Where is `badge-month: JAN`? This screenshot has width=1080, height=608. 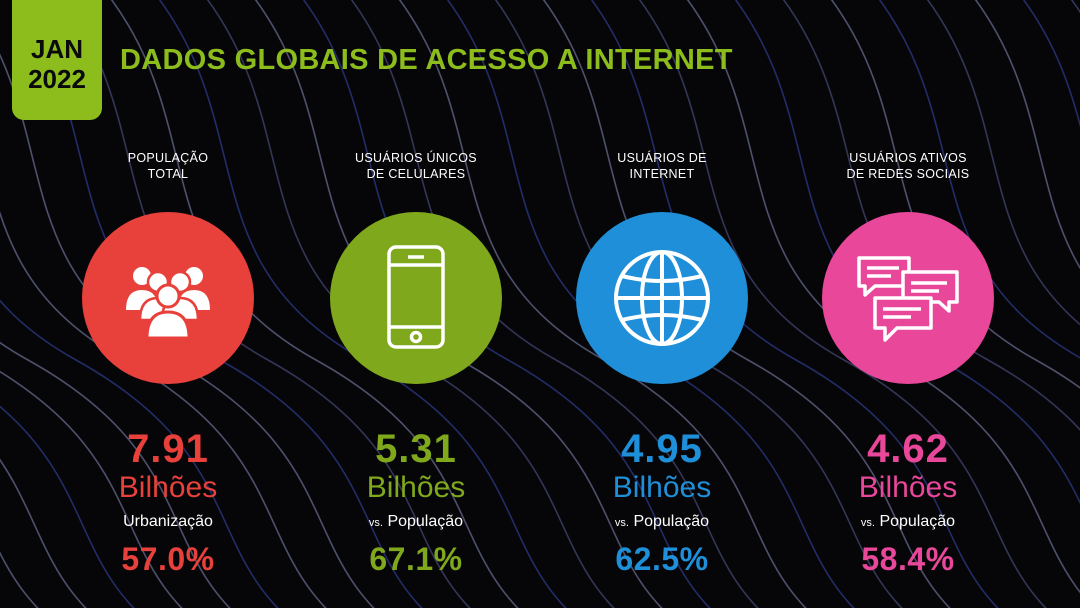
badge-month: JAN is located at coordinates (56, 49).